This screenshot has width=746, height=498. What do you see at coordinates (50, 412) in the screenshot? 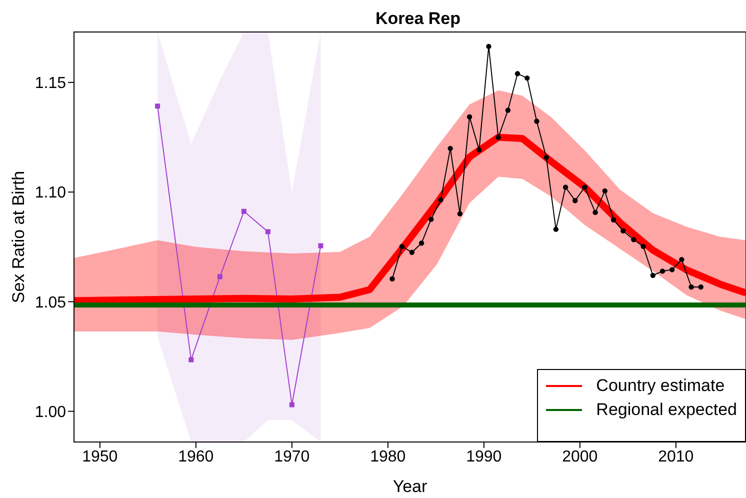
I see `y-tick-label: 1.00` at bounding box center [50, 412].